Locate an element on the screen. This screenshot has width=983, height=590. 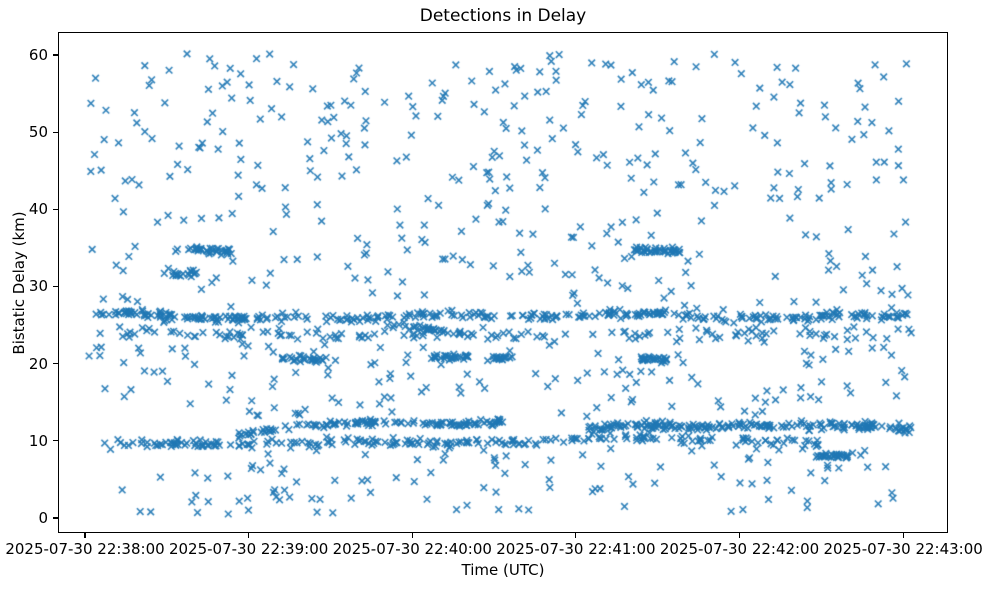
y-tick-label: 30 is located at coordinates (38, 286).